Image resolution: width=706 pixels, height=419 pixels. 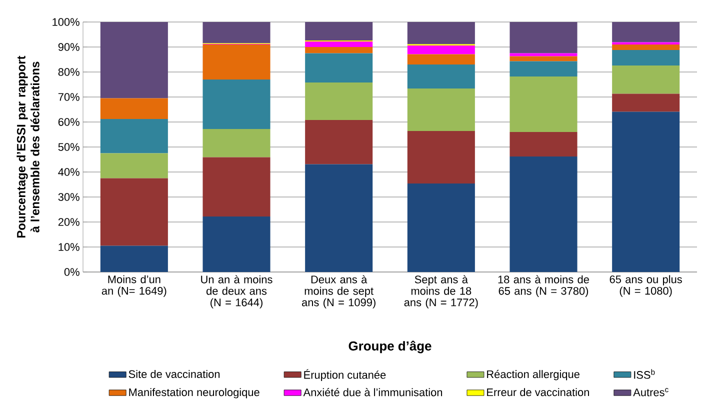 I want to click on y-tick-label: 60%, so click(x=69, y=122).